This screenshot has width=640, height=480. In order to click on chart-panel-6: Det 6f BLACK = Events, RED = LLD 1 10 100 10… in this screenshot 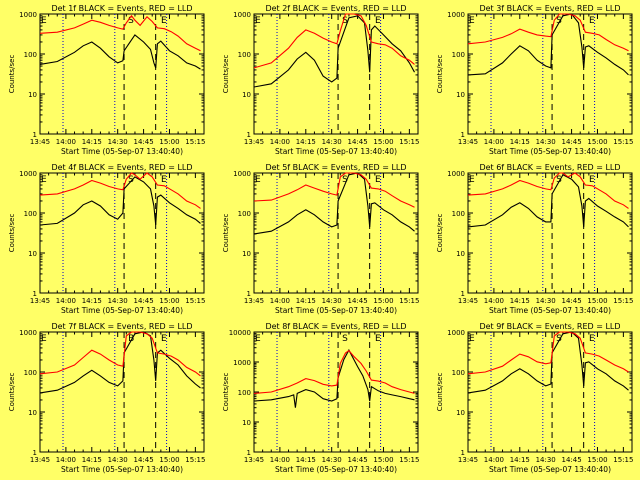, I will do `click(534, 239)`.